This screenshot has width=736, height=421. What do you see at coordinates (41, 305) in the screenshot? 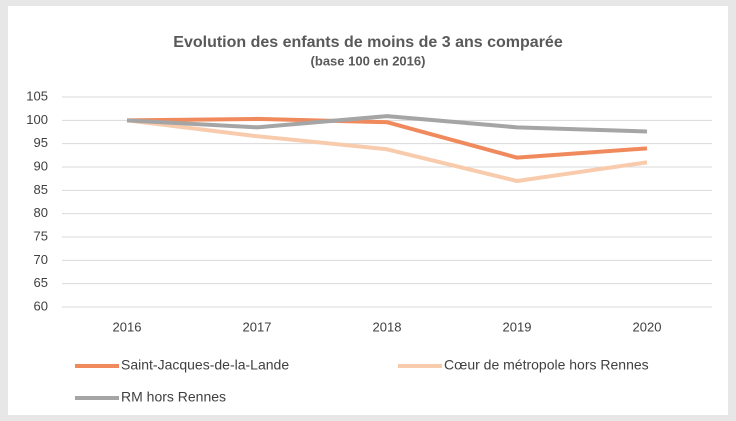
I see `y-tick-label: 60` at bounding box center [41, 305].